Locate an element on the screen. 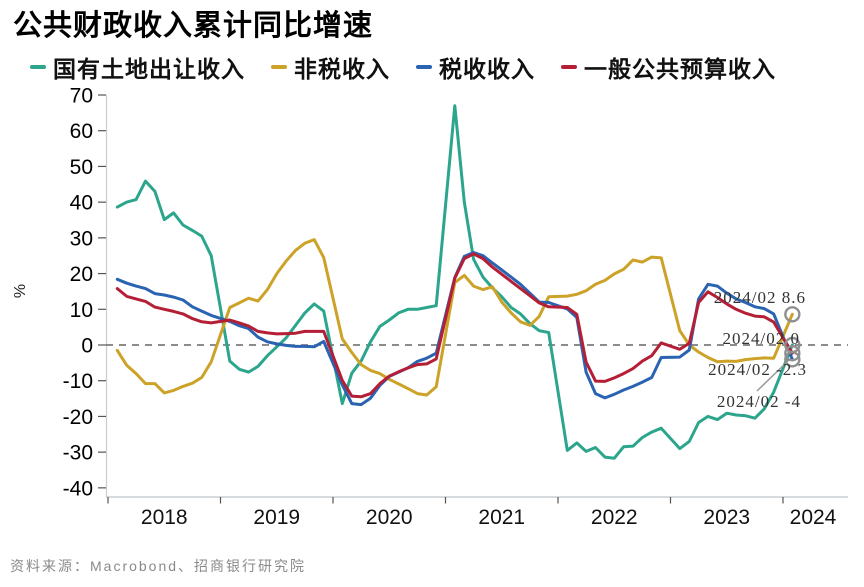 This screenshot has width=864, height=587. y-tick-label: 50 is located at coordinates (81, 167).